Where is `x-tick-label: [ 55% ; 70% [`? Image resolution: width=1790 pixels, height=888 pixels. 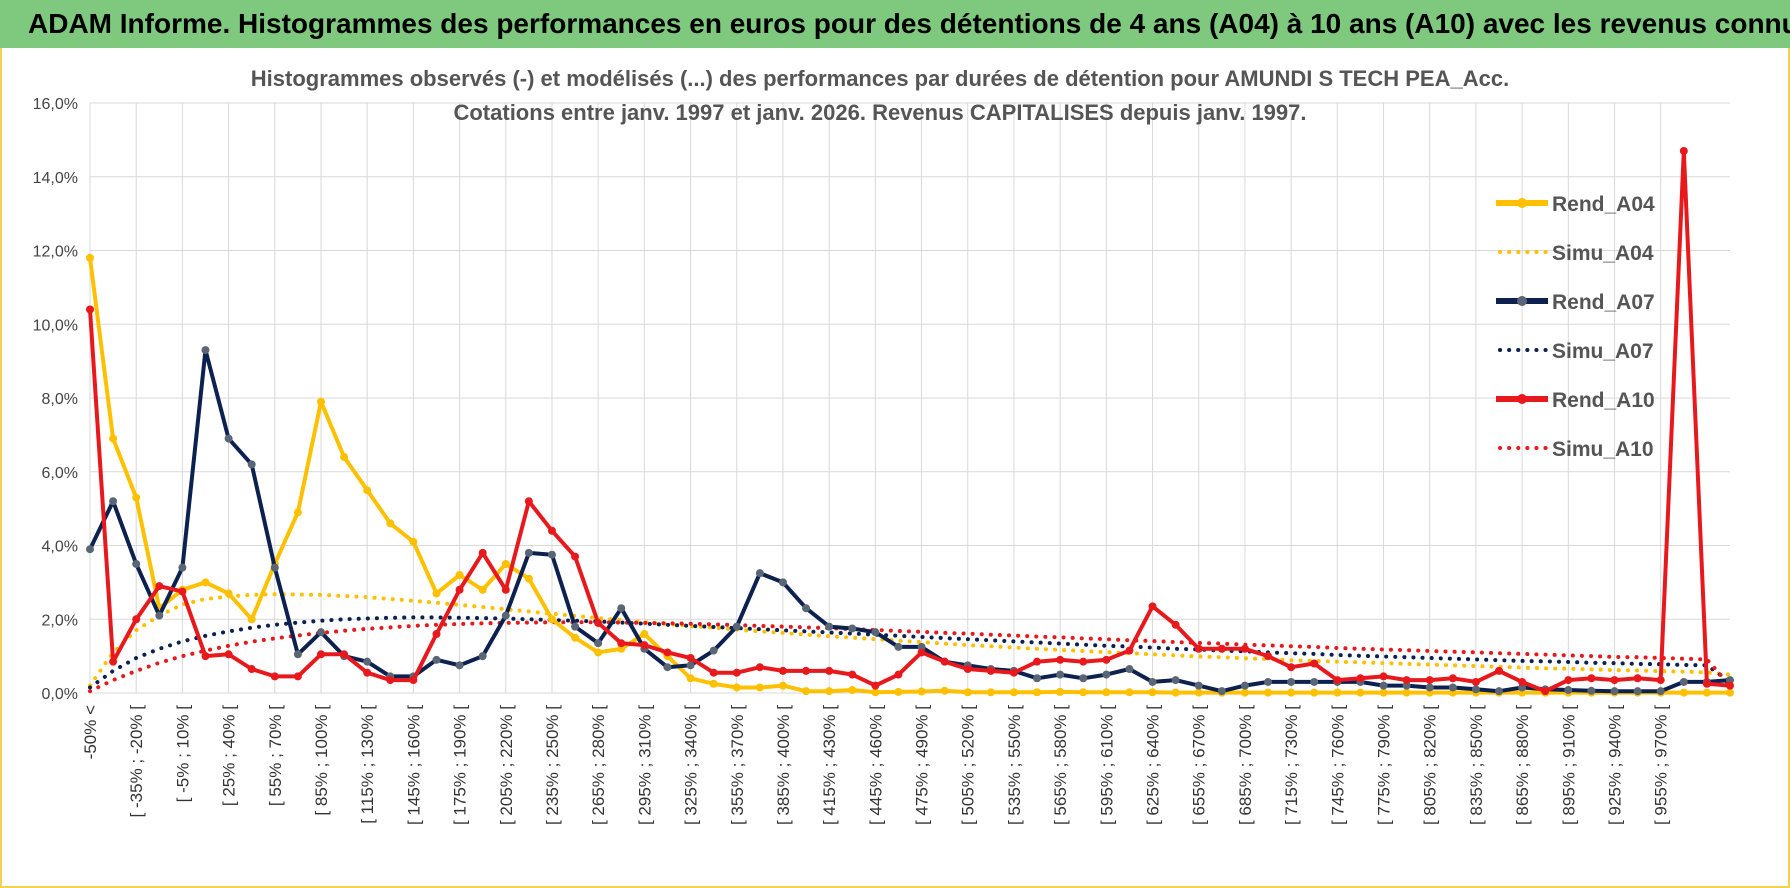
x-tick-label: [ 55% ; 70% [ is located at coordinates (275, 755).